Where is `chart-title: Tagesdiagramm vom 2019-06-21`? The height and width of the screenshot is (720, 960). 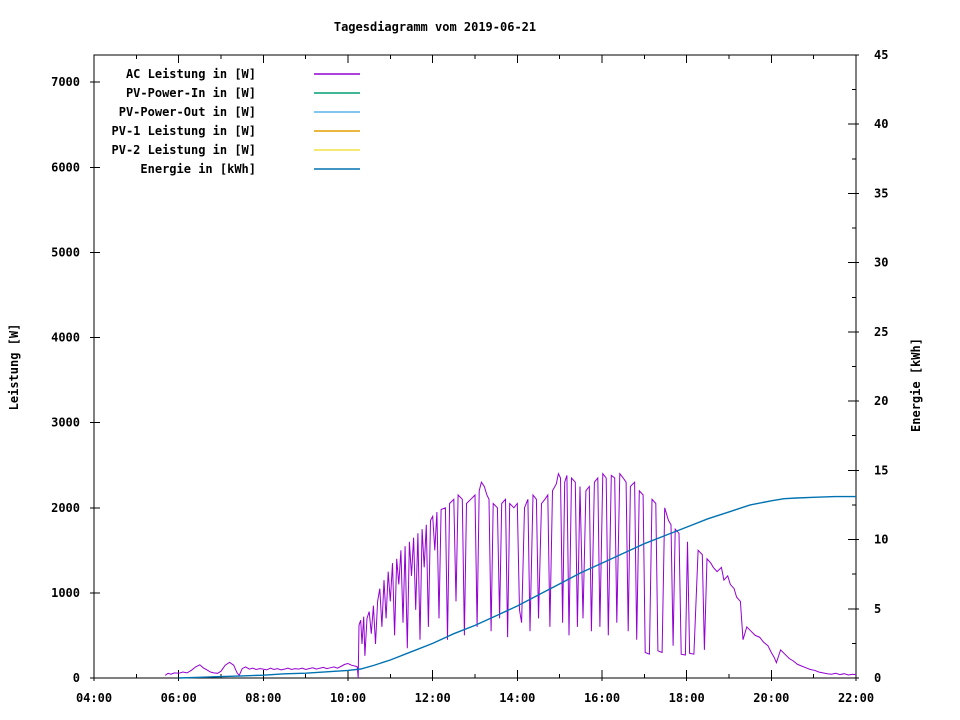
chart-title: Tagesdiagramm vom 2019-06-21 is located at coordinates (435, 27).